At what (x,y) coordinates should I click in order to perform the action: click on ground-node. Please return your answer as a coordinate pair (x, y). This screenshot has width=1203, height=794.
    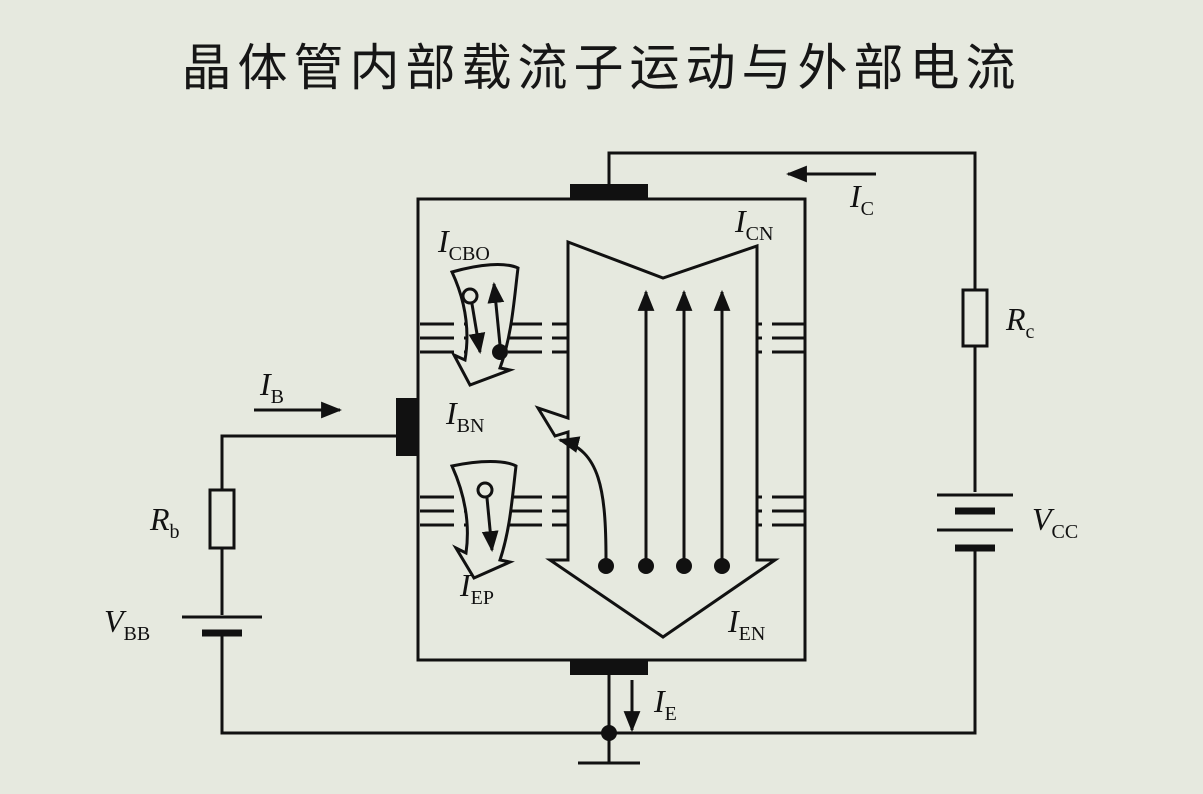
    Looking at the image, I should click on (609, 733).